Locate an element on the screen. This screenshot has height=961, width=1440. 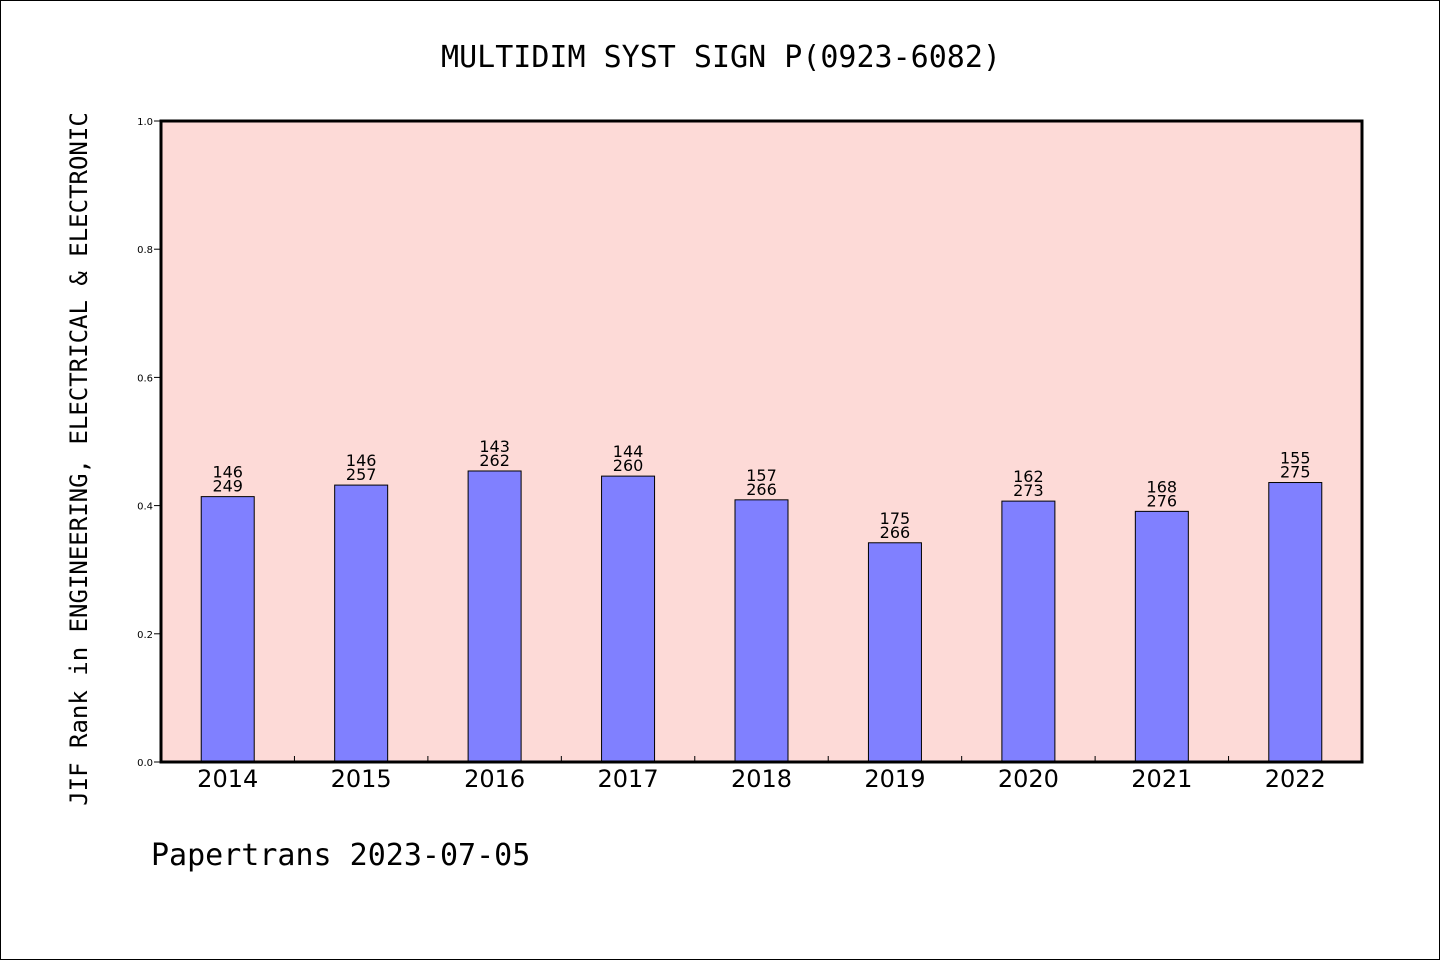
data-label-total: 275 is located at coordinates (1295, 472).